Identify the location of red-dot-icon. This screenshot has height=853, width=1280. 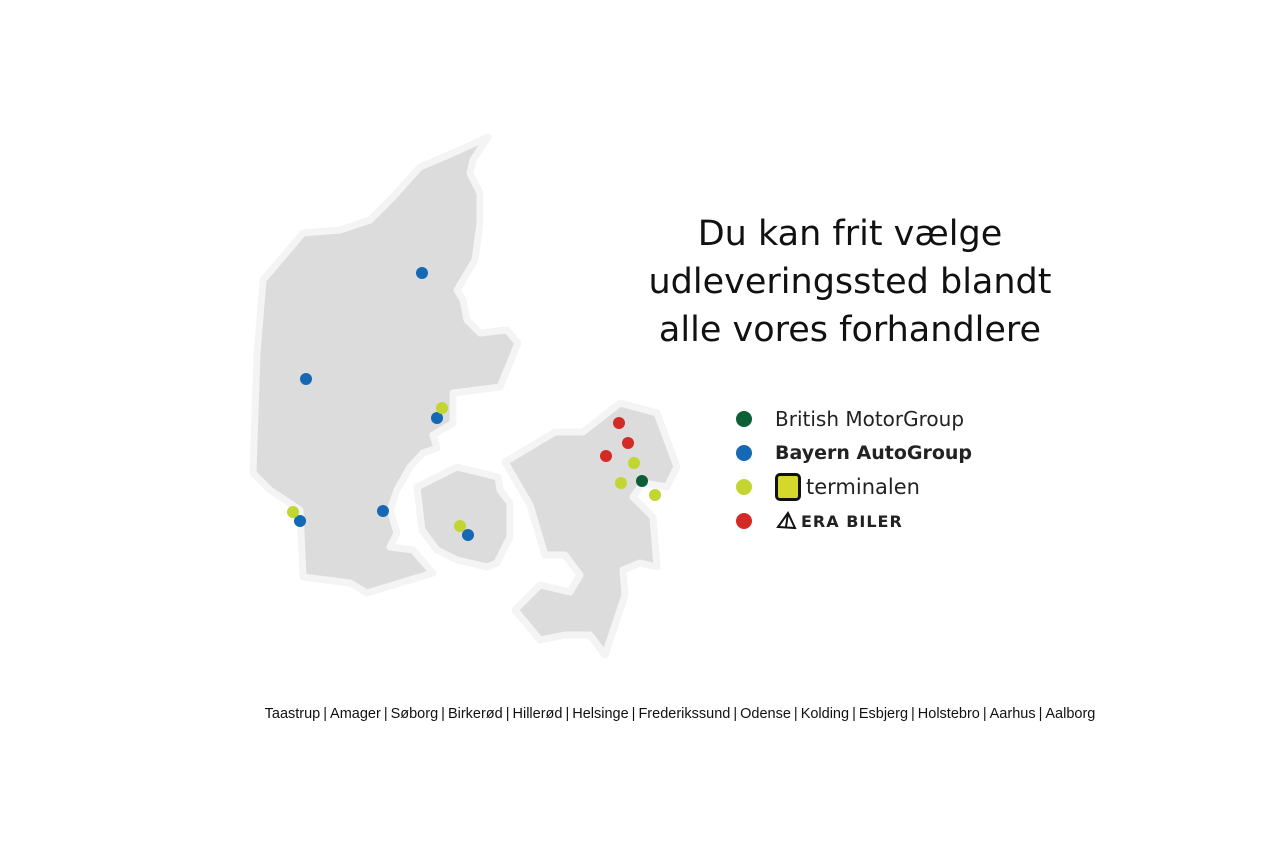
(744, 521).